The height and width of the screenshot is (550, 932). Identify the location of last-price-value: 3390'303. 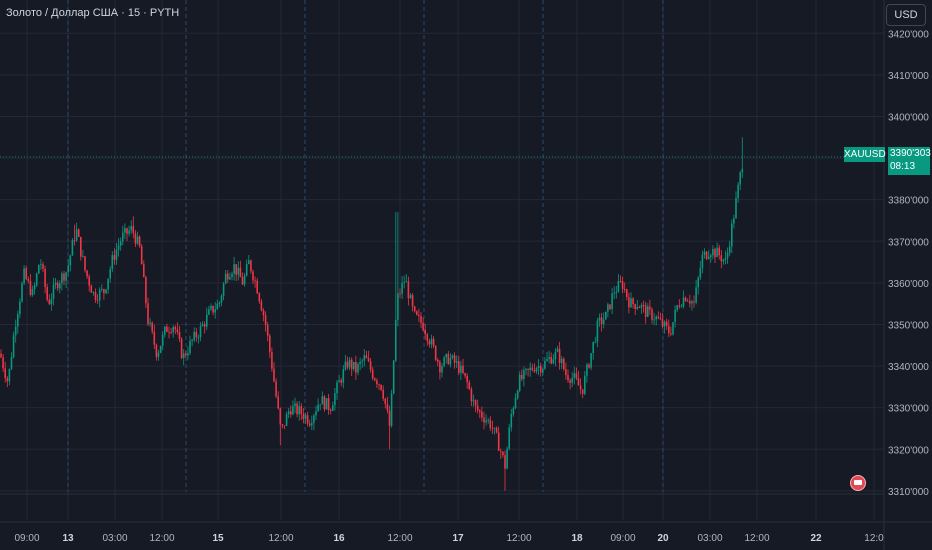
(910, 153).